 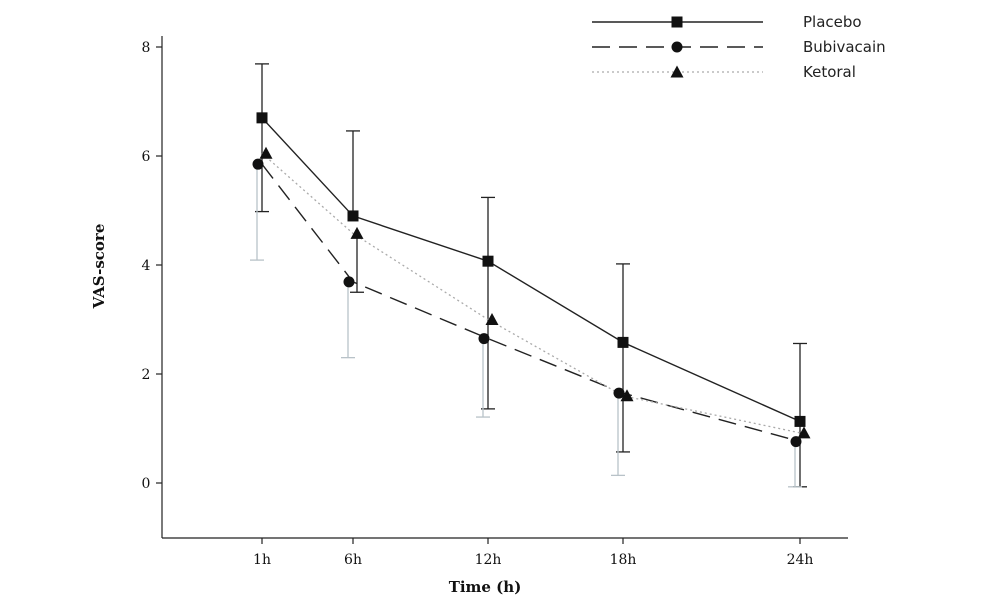 I want to click on y-ticks: 0 2 4 6 8, so click(x=152, y=266).